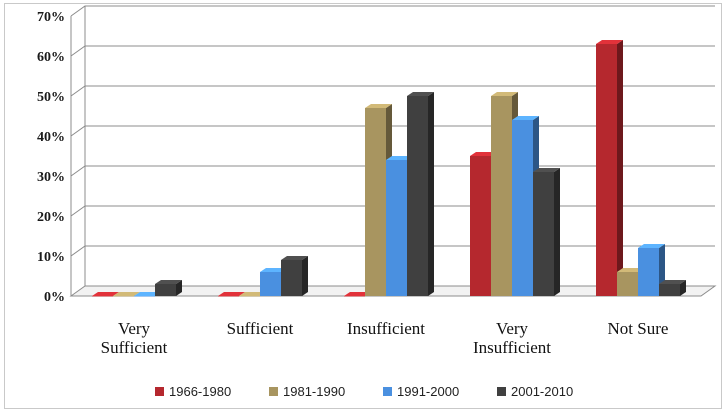 The image size is (726, 413). What do you see at coordinates (314, 391) in the screenshot?
I see `legend-label: 1981-1990` at bounding box center [314, 391].